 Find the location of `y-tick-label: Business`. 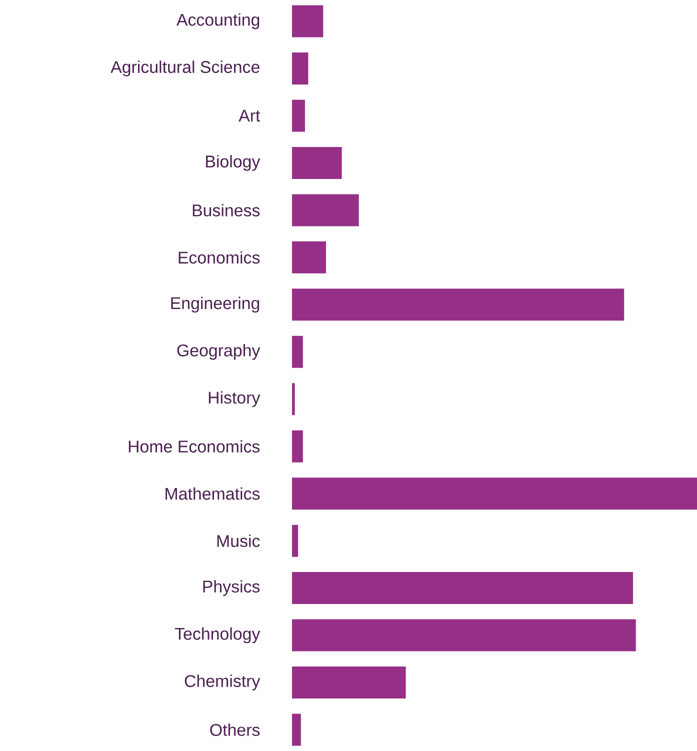

y-tick-label: Business is located at coordinates (226, 210).